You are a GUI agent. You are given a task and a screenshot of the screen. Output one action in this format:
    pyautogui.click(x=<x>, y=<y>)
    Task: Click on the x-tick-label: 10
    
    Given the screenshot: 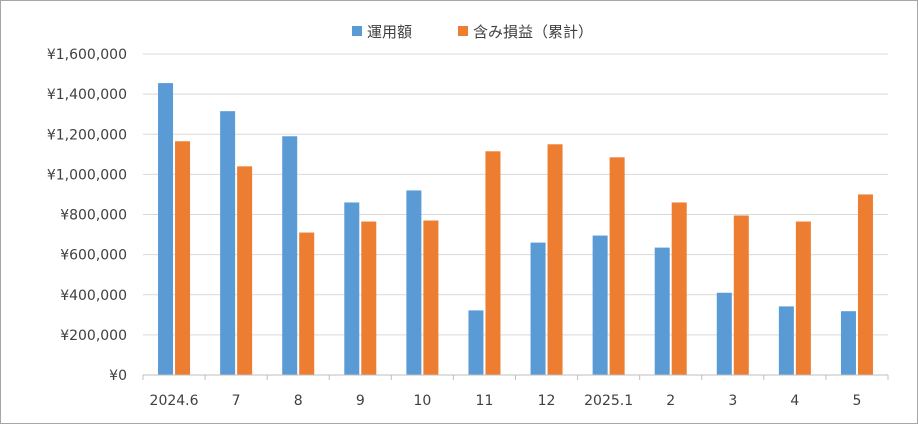 What is the action you would take?
    pyautogui.click(x=422, y=401)
    